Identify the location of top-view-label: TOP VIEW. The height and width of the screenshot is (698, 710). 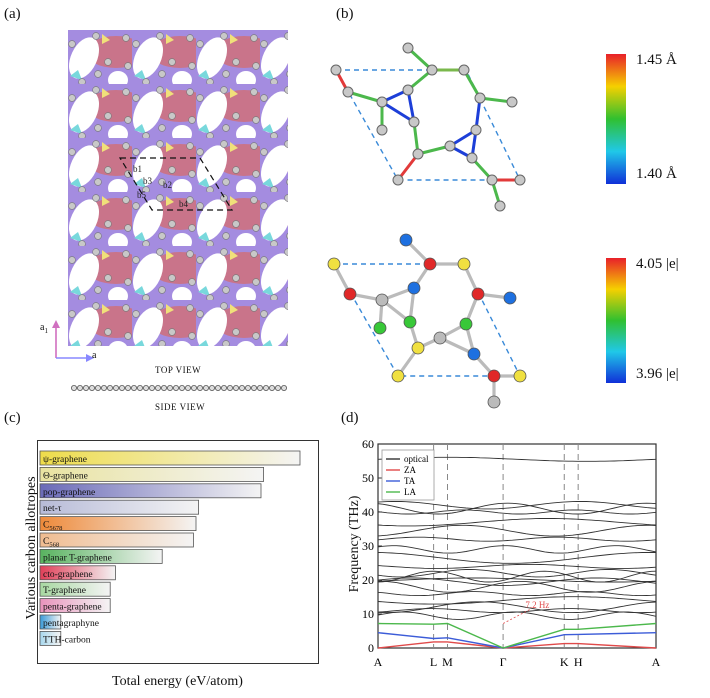
(178, 370).